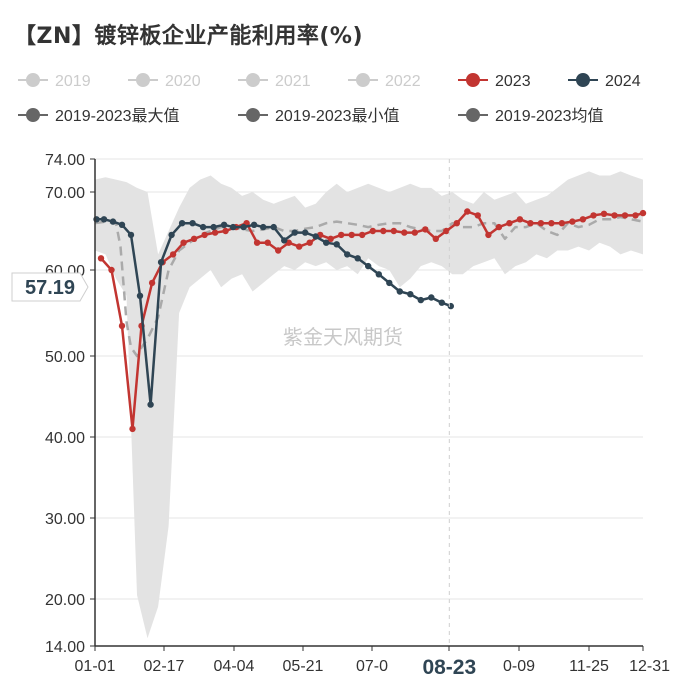 The height and width of the screenshot is (688, 686). I want to click on legend-label: 2023, so click(513, 81).